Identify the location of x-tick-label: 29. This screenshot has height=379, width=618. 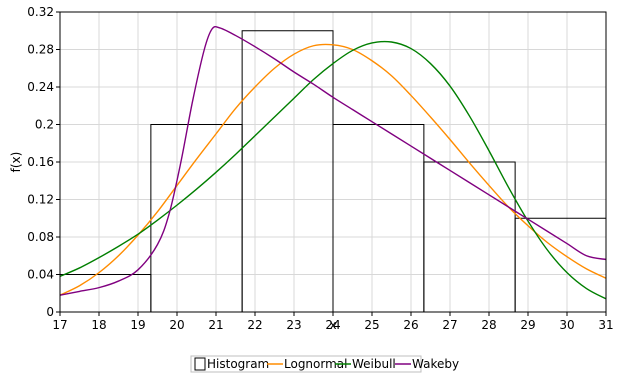
(527, 325).